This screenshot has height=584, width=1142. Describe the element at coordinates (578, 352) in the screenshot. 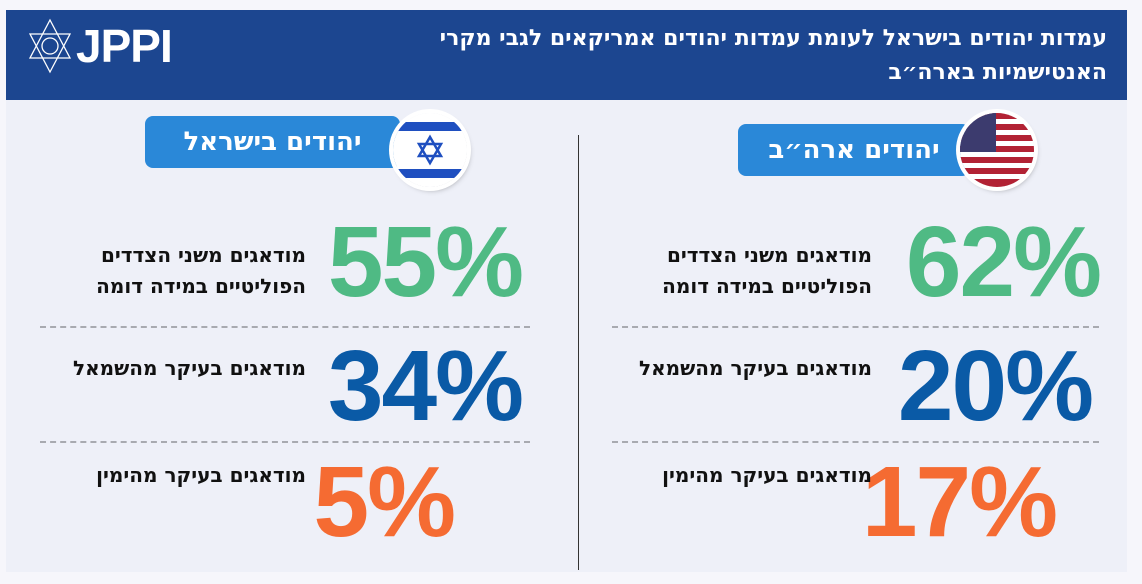

I see `column-divider` at that location.